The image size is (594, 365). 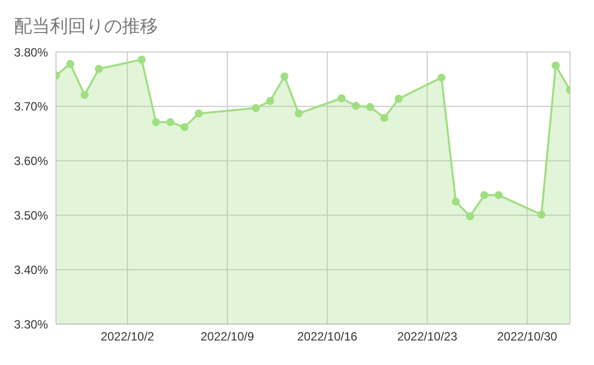 I want to click on x-tick-label: 2022/10/30, so click(x=527, y=337).